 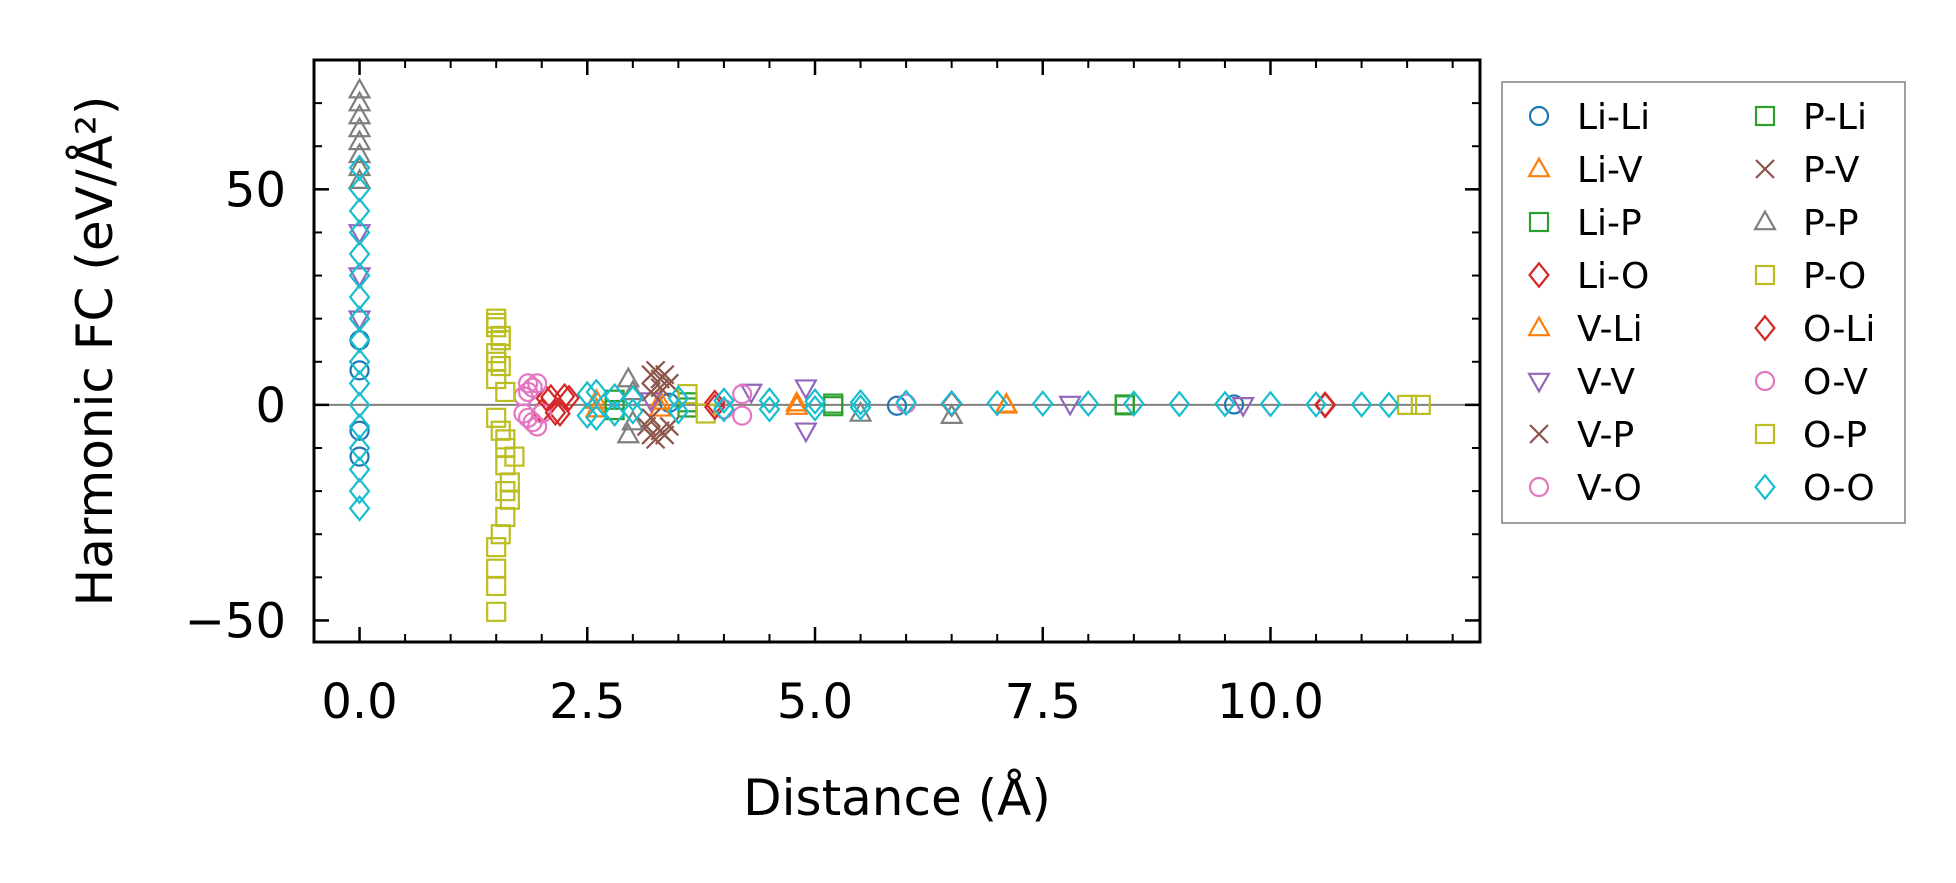 I want to click on series-p-o, so click(x=601, y=465).